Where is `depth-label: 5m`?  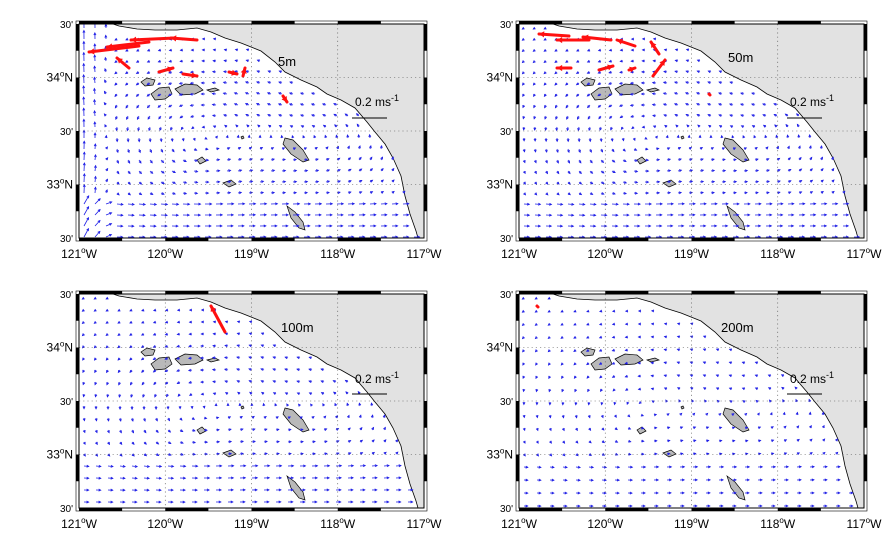 depth-label: 5m is located at coordinates (287, 61).